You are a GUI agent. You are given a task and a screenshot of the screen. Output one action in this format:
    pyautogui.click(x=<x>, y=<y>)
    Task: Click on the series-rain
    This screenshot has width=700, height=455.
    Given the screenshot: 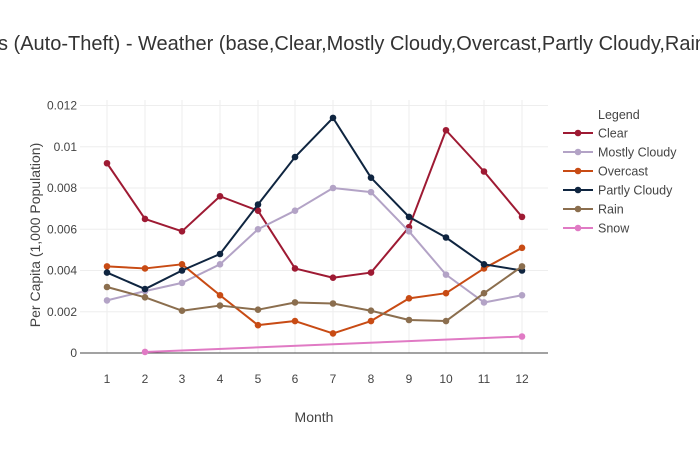 What is the action you would take?
    pyautogui.click(x=314, y=294)
    